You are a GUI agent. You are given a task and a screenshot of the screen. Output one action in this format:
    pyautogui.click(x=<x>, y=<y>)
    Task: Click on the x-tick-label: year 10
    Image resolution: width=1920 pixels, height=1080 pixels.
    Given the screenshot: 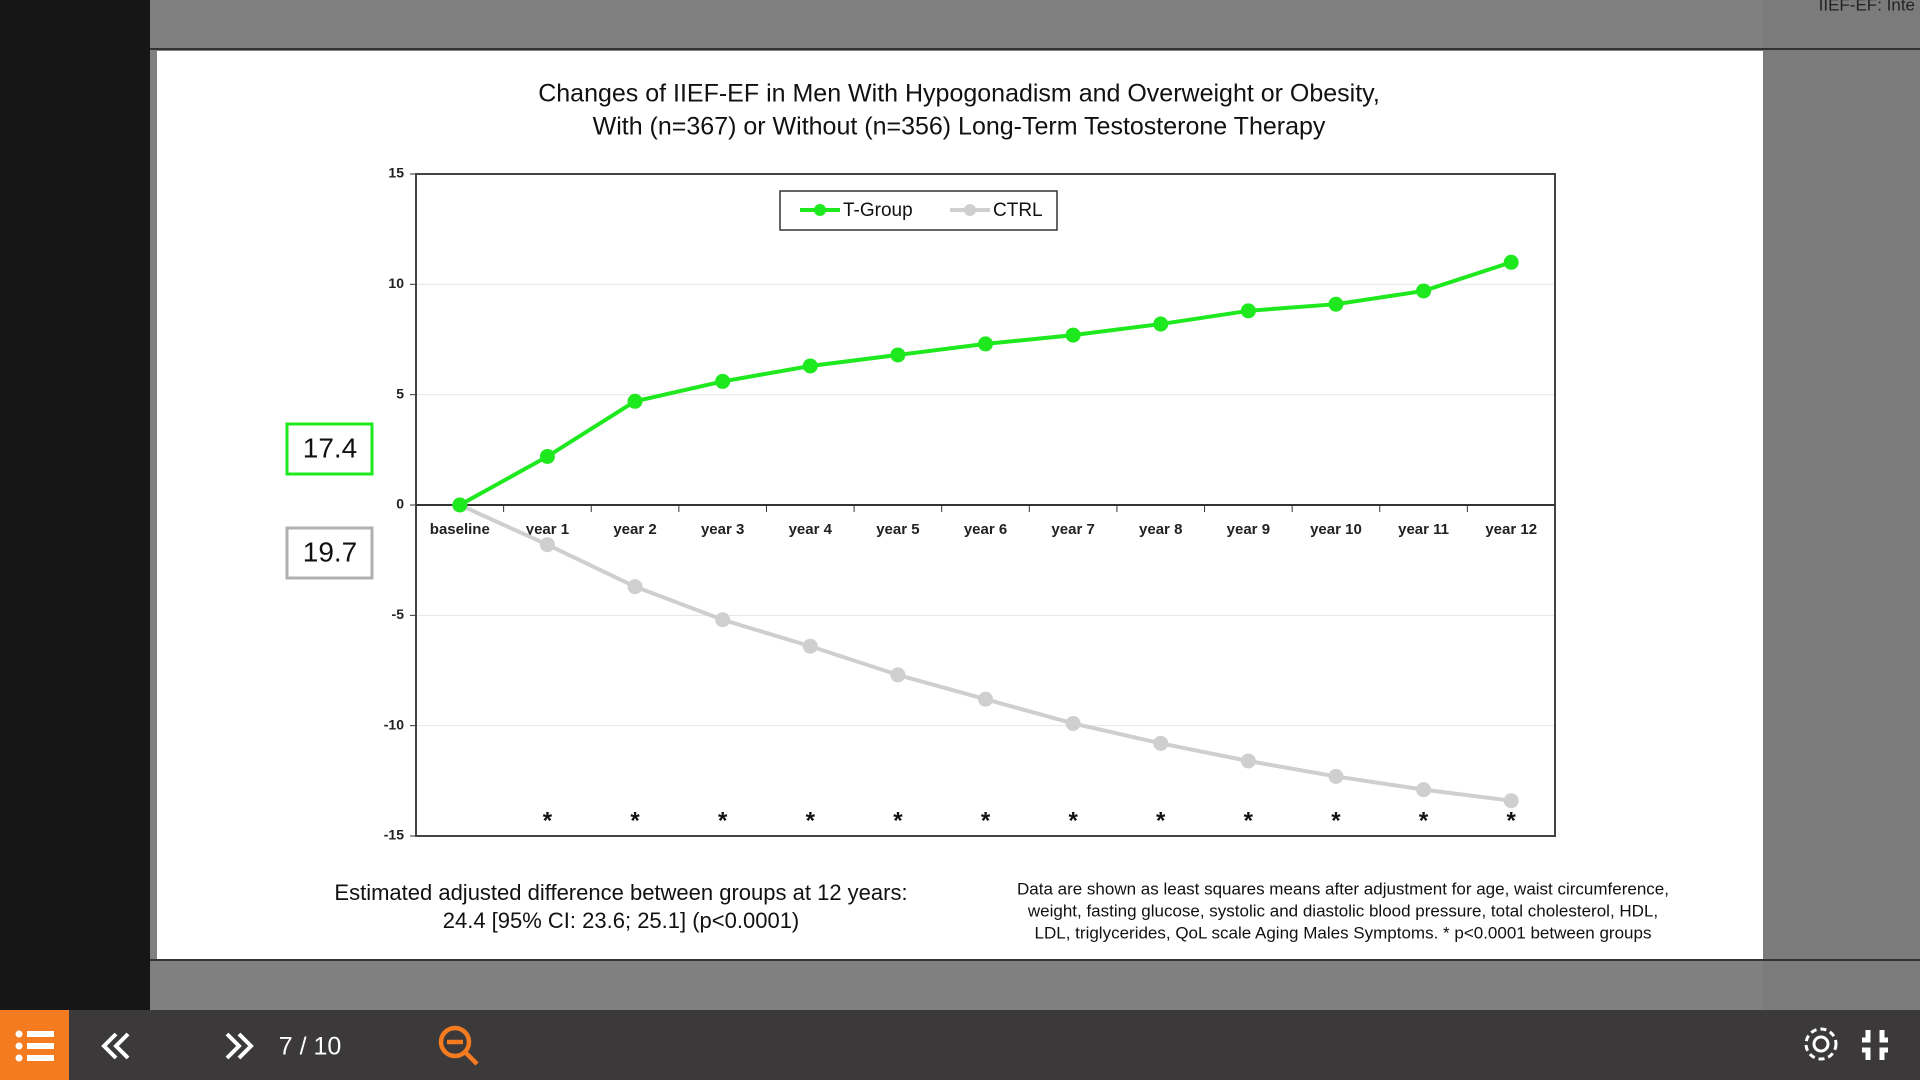 What is the action you would take?
    pyautogui.click(x=1336, y=529)
    